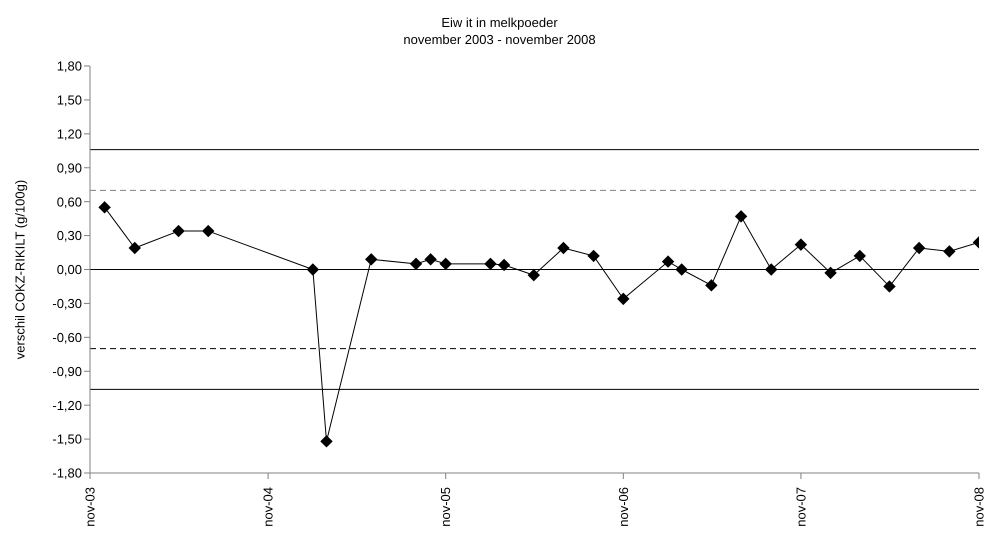 This screenshot has width=999, height=539. Describe the element at coordinates (69, 100) in the screenshot. I see `y-tick-label: 1,50` at that location.